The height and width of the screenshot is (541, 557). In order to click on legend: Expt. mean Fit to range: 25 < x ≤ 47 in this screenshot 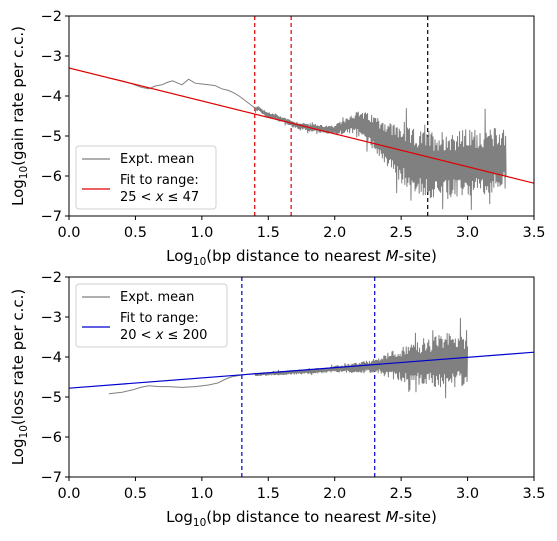, I will do `click(146, 177)`.